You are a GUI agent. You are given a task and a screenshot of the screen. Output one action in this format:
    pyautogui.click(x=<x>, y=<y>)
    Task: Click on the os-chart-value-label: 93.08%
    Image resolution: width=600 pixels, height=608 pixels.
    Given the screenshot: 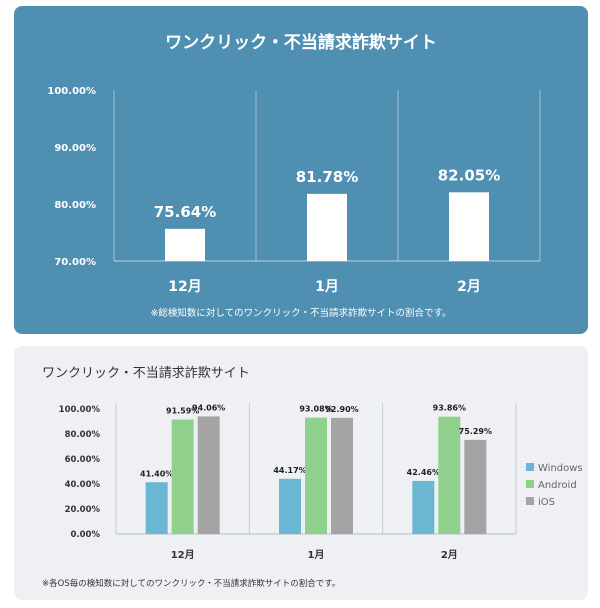 What is the action you would take?
    pyautogui.click(x=315, y=409)
    